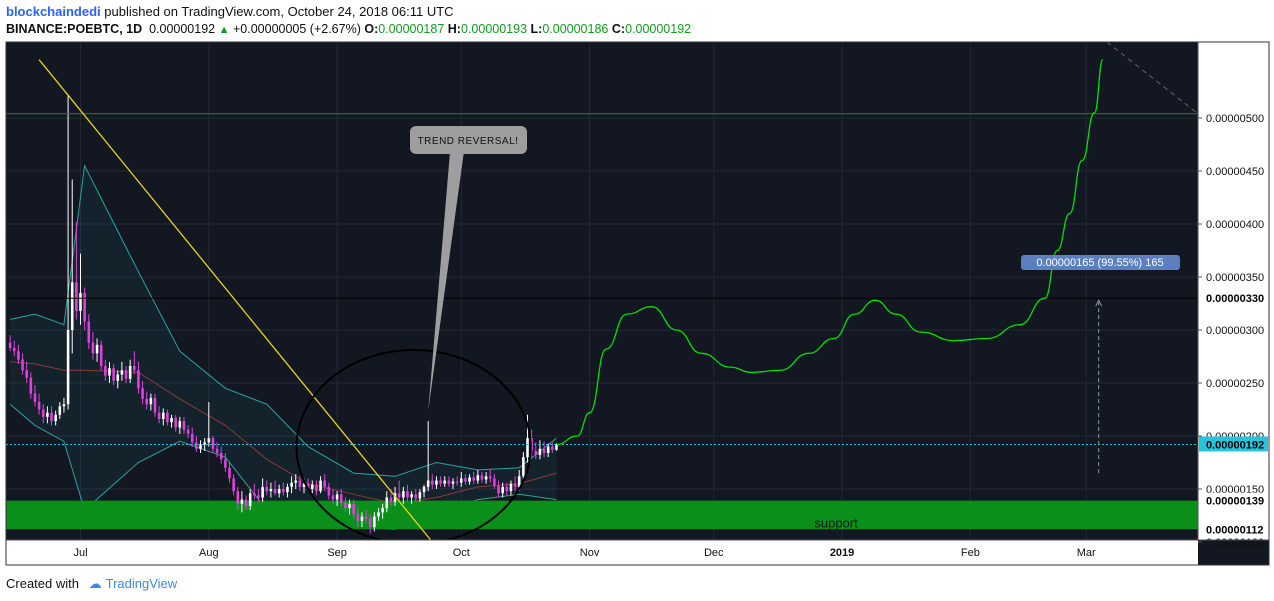  What do you see at coordinates (575, 29) in the screenshot?
I see `low-value: 0.00000186` at bounding box center [575, 29].